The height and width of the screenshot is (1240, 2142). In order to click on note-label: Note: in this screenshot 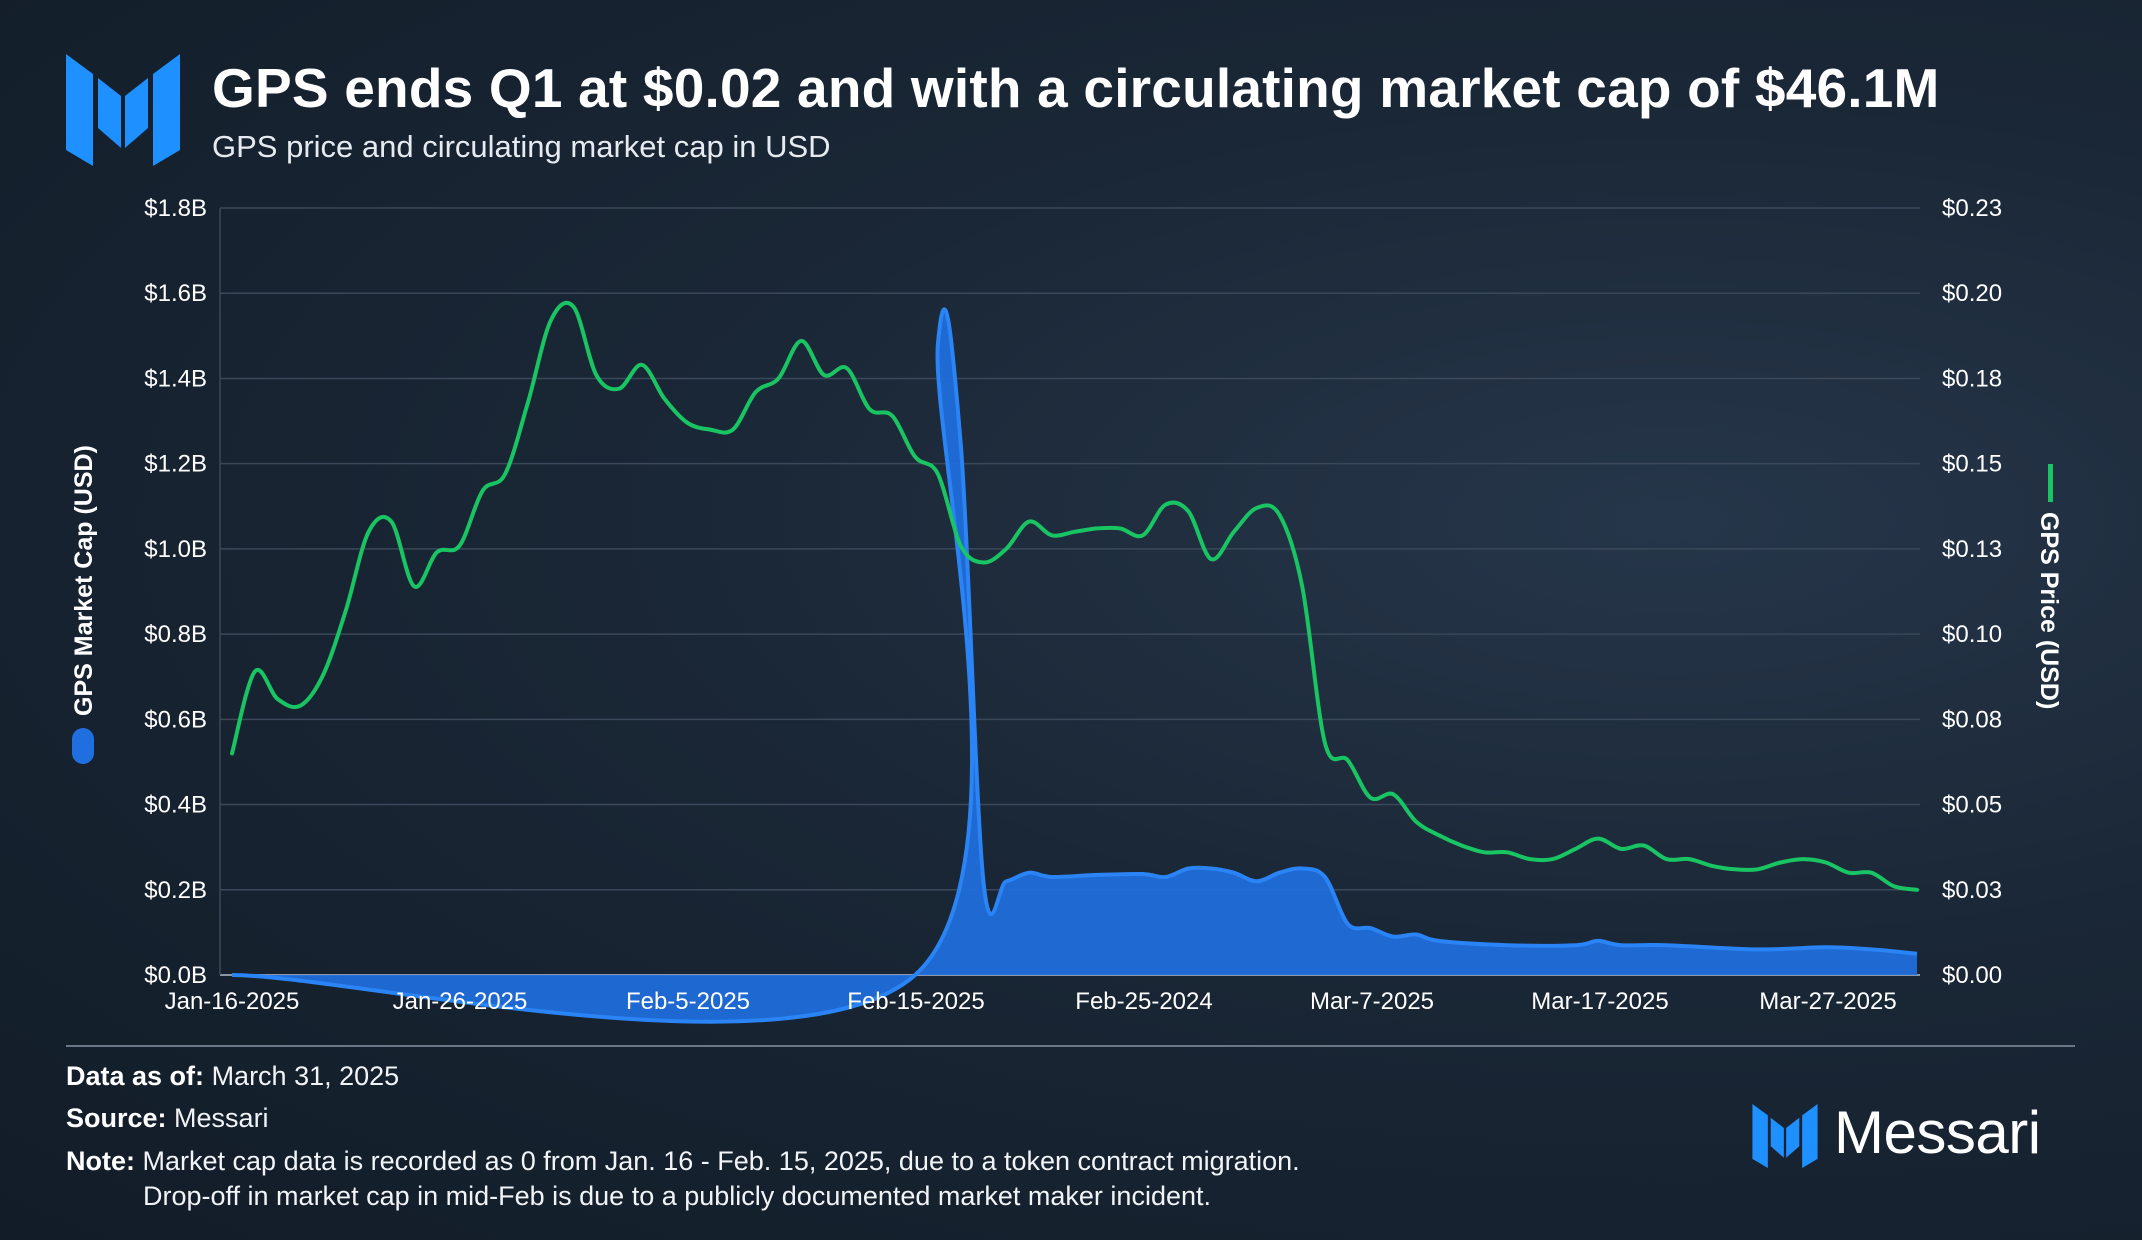, I will do `click(100, 1161)`.